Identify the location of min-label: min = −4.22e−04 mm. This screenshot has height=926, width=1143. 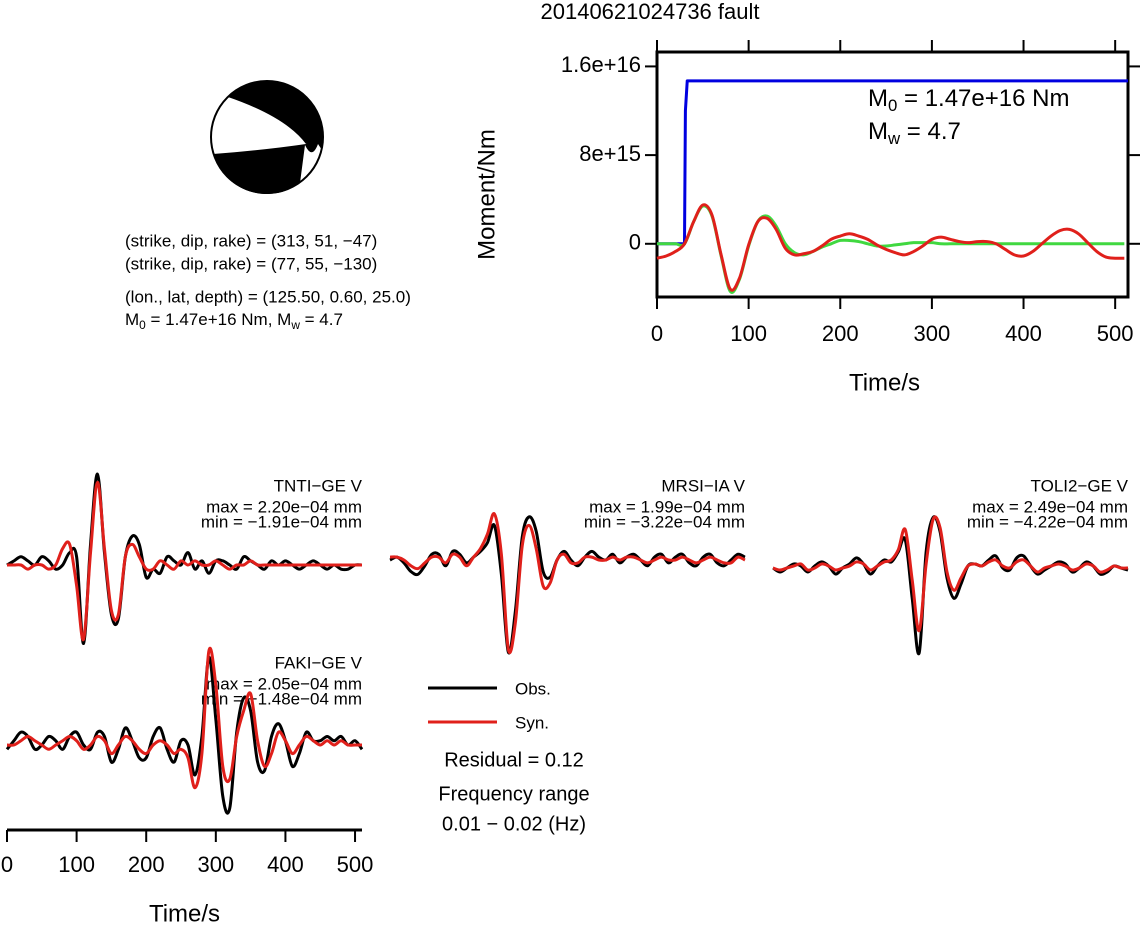
(1047, 521).